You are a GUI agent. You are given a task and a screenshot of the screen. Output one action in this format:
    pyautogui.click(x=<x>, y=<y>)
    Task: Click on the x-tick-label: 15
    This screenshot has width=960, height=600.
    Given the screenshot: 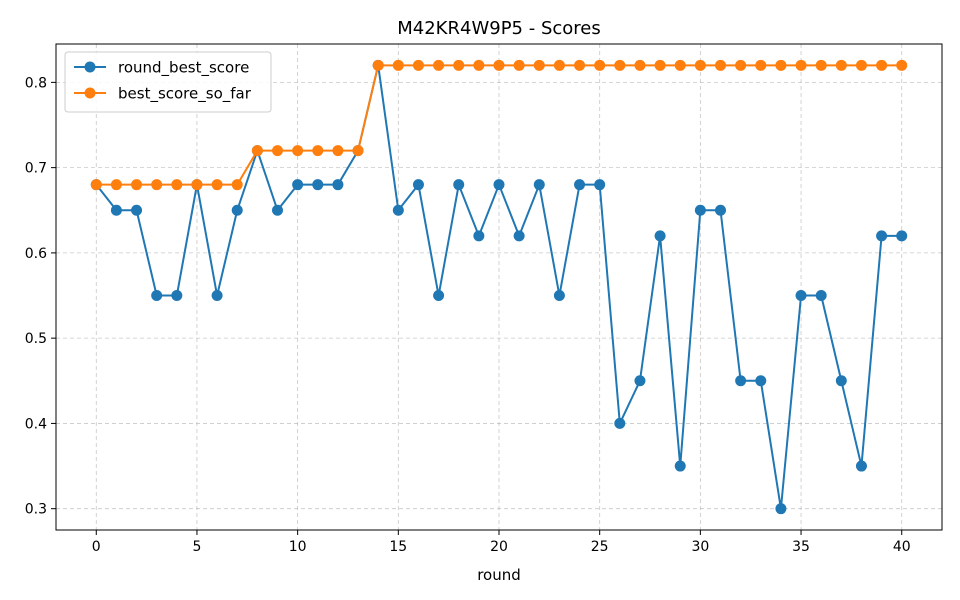 What is the action you would take?
    pyautogui.click(x=398, y=547)
    